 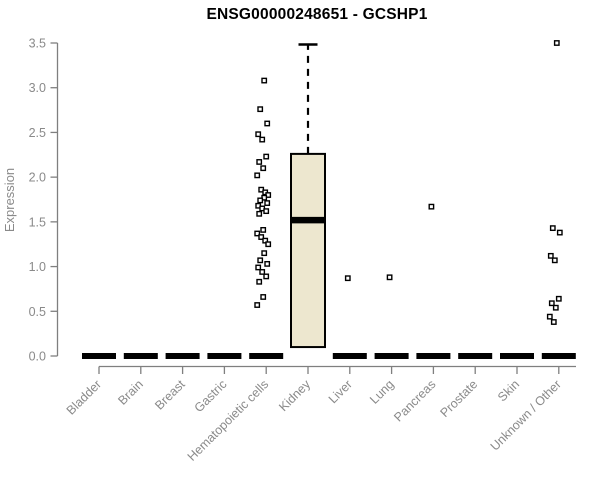 I want to click on x-tick-label-unknown-other: Unknown / Other, so click(x=526, y=415).